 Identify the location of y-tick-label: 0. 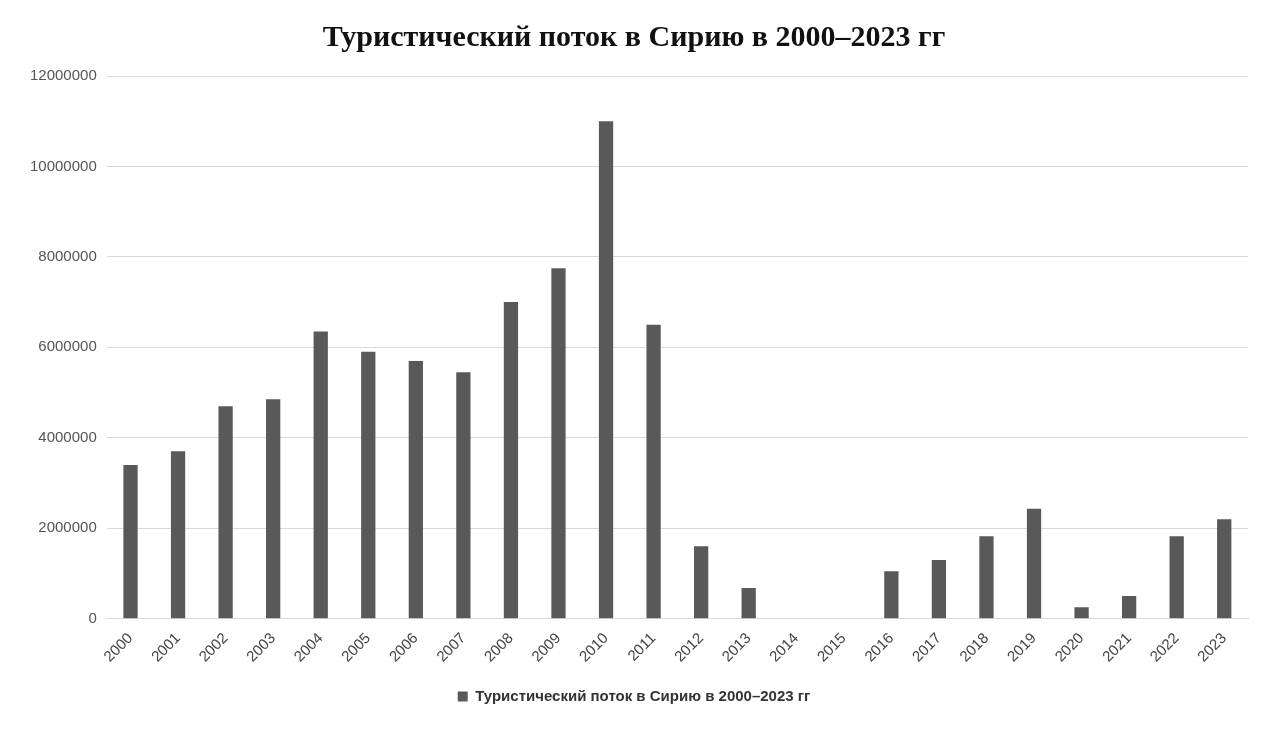
(92, 617).